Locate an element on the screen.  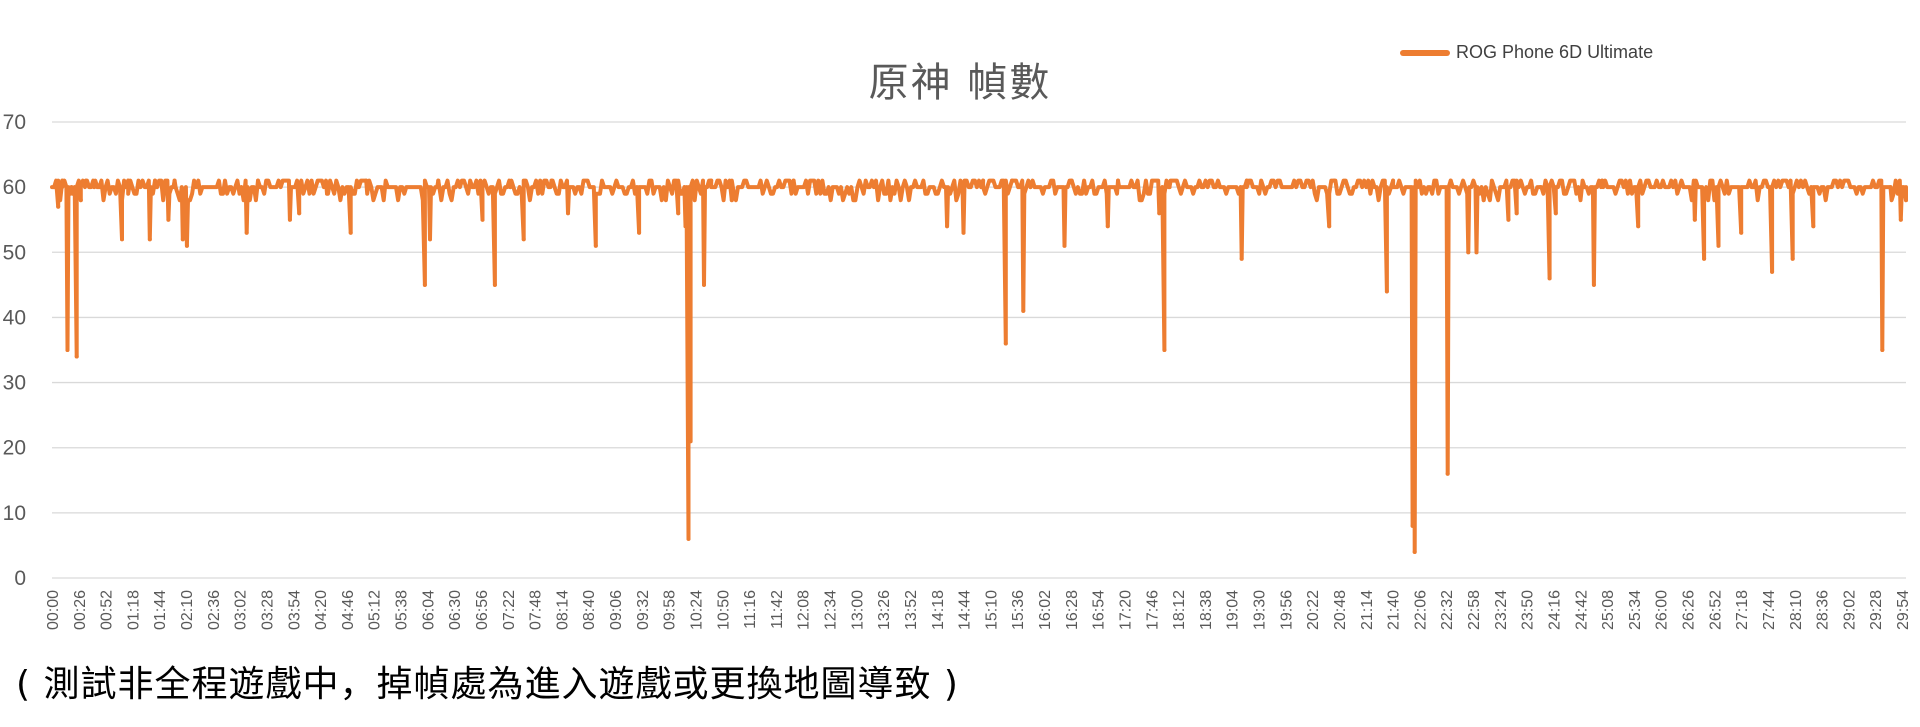
y-tick-label: 20 is located at coordinates (14, 448).